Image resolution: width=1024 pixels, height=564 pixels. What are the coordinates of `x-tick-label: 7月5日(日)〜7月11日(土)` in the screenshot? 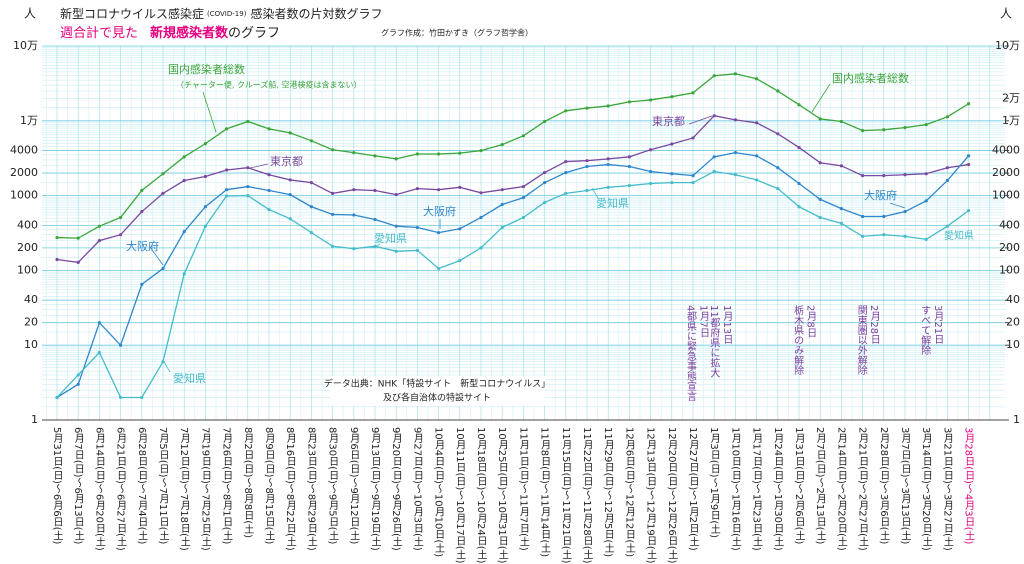 It's located at (162, 486).